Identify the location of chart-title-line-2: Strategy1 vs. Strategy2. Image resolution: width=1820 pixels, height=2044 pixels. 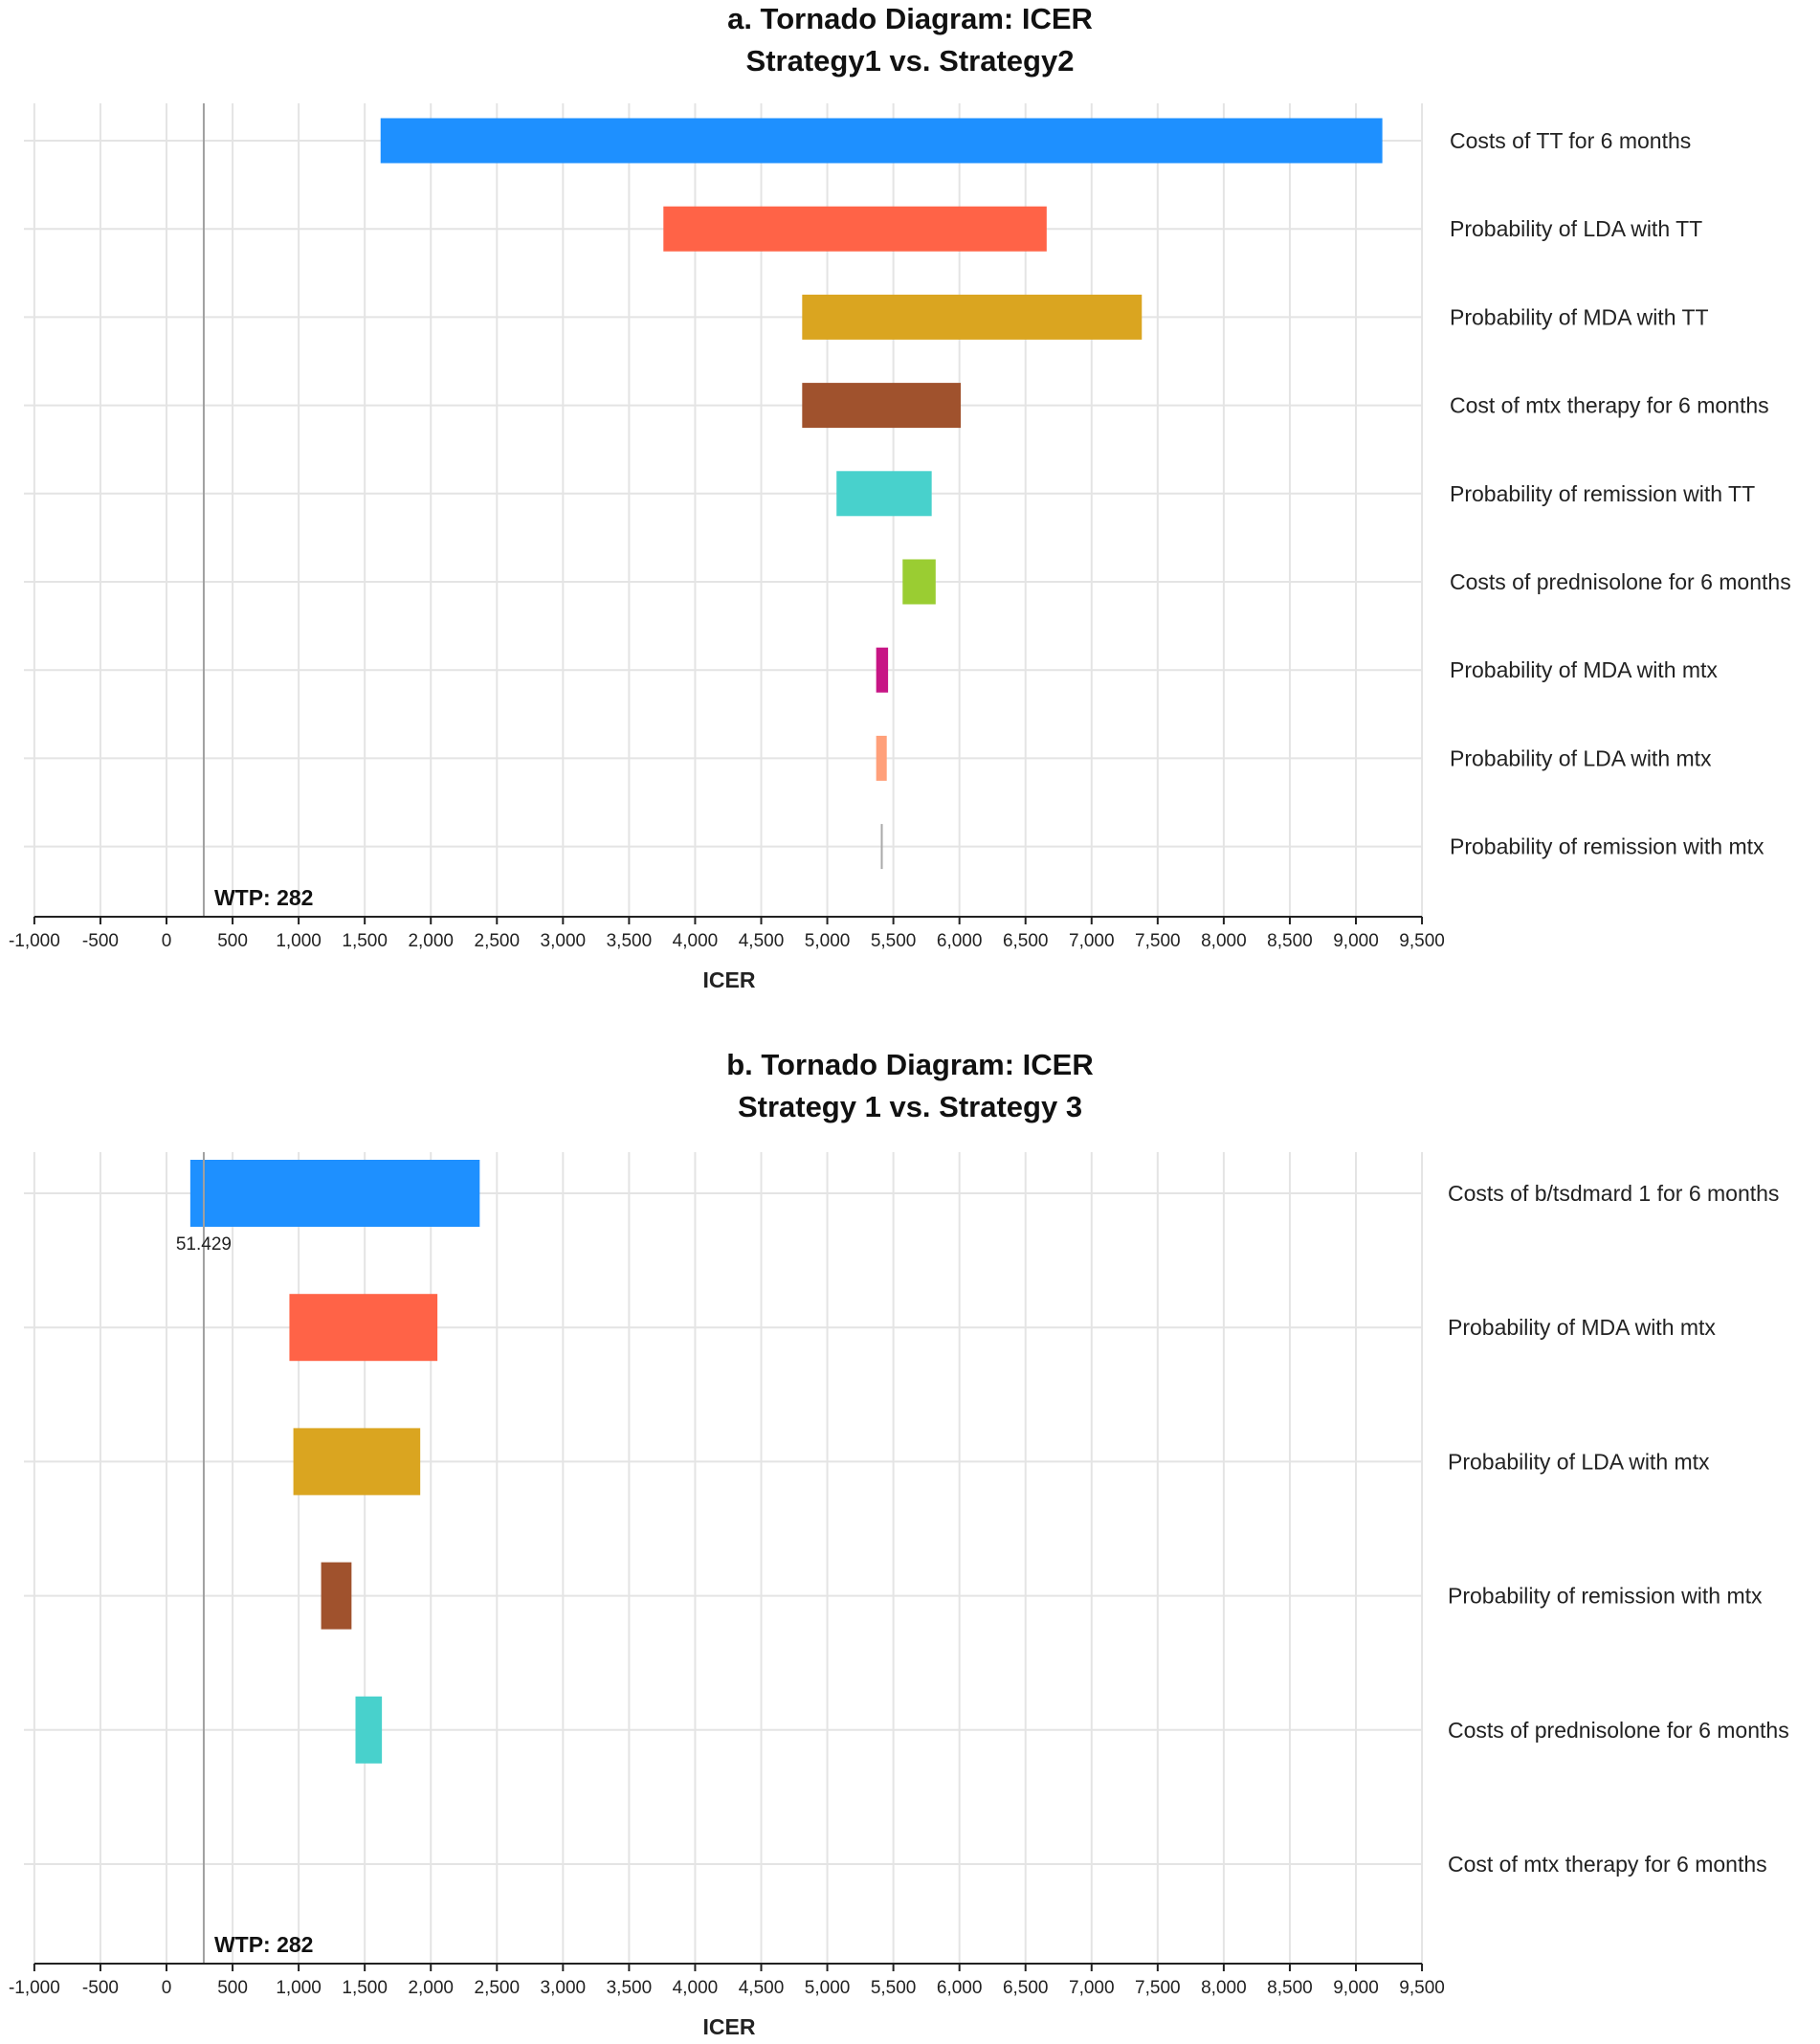
(910, 61).